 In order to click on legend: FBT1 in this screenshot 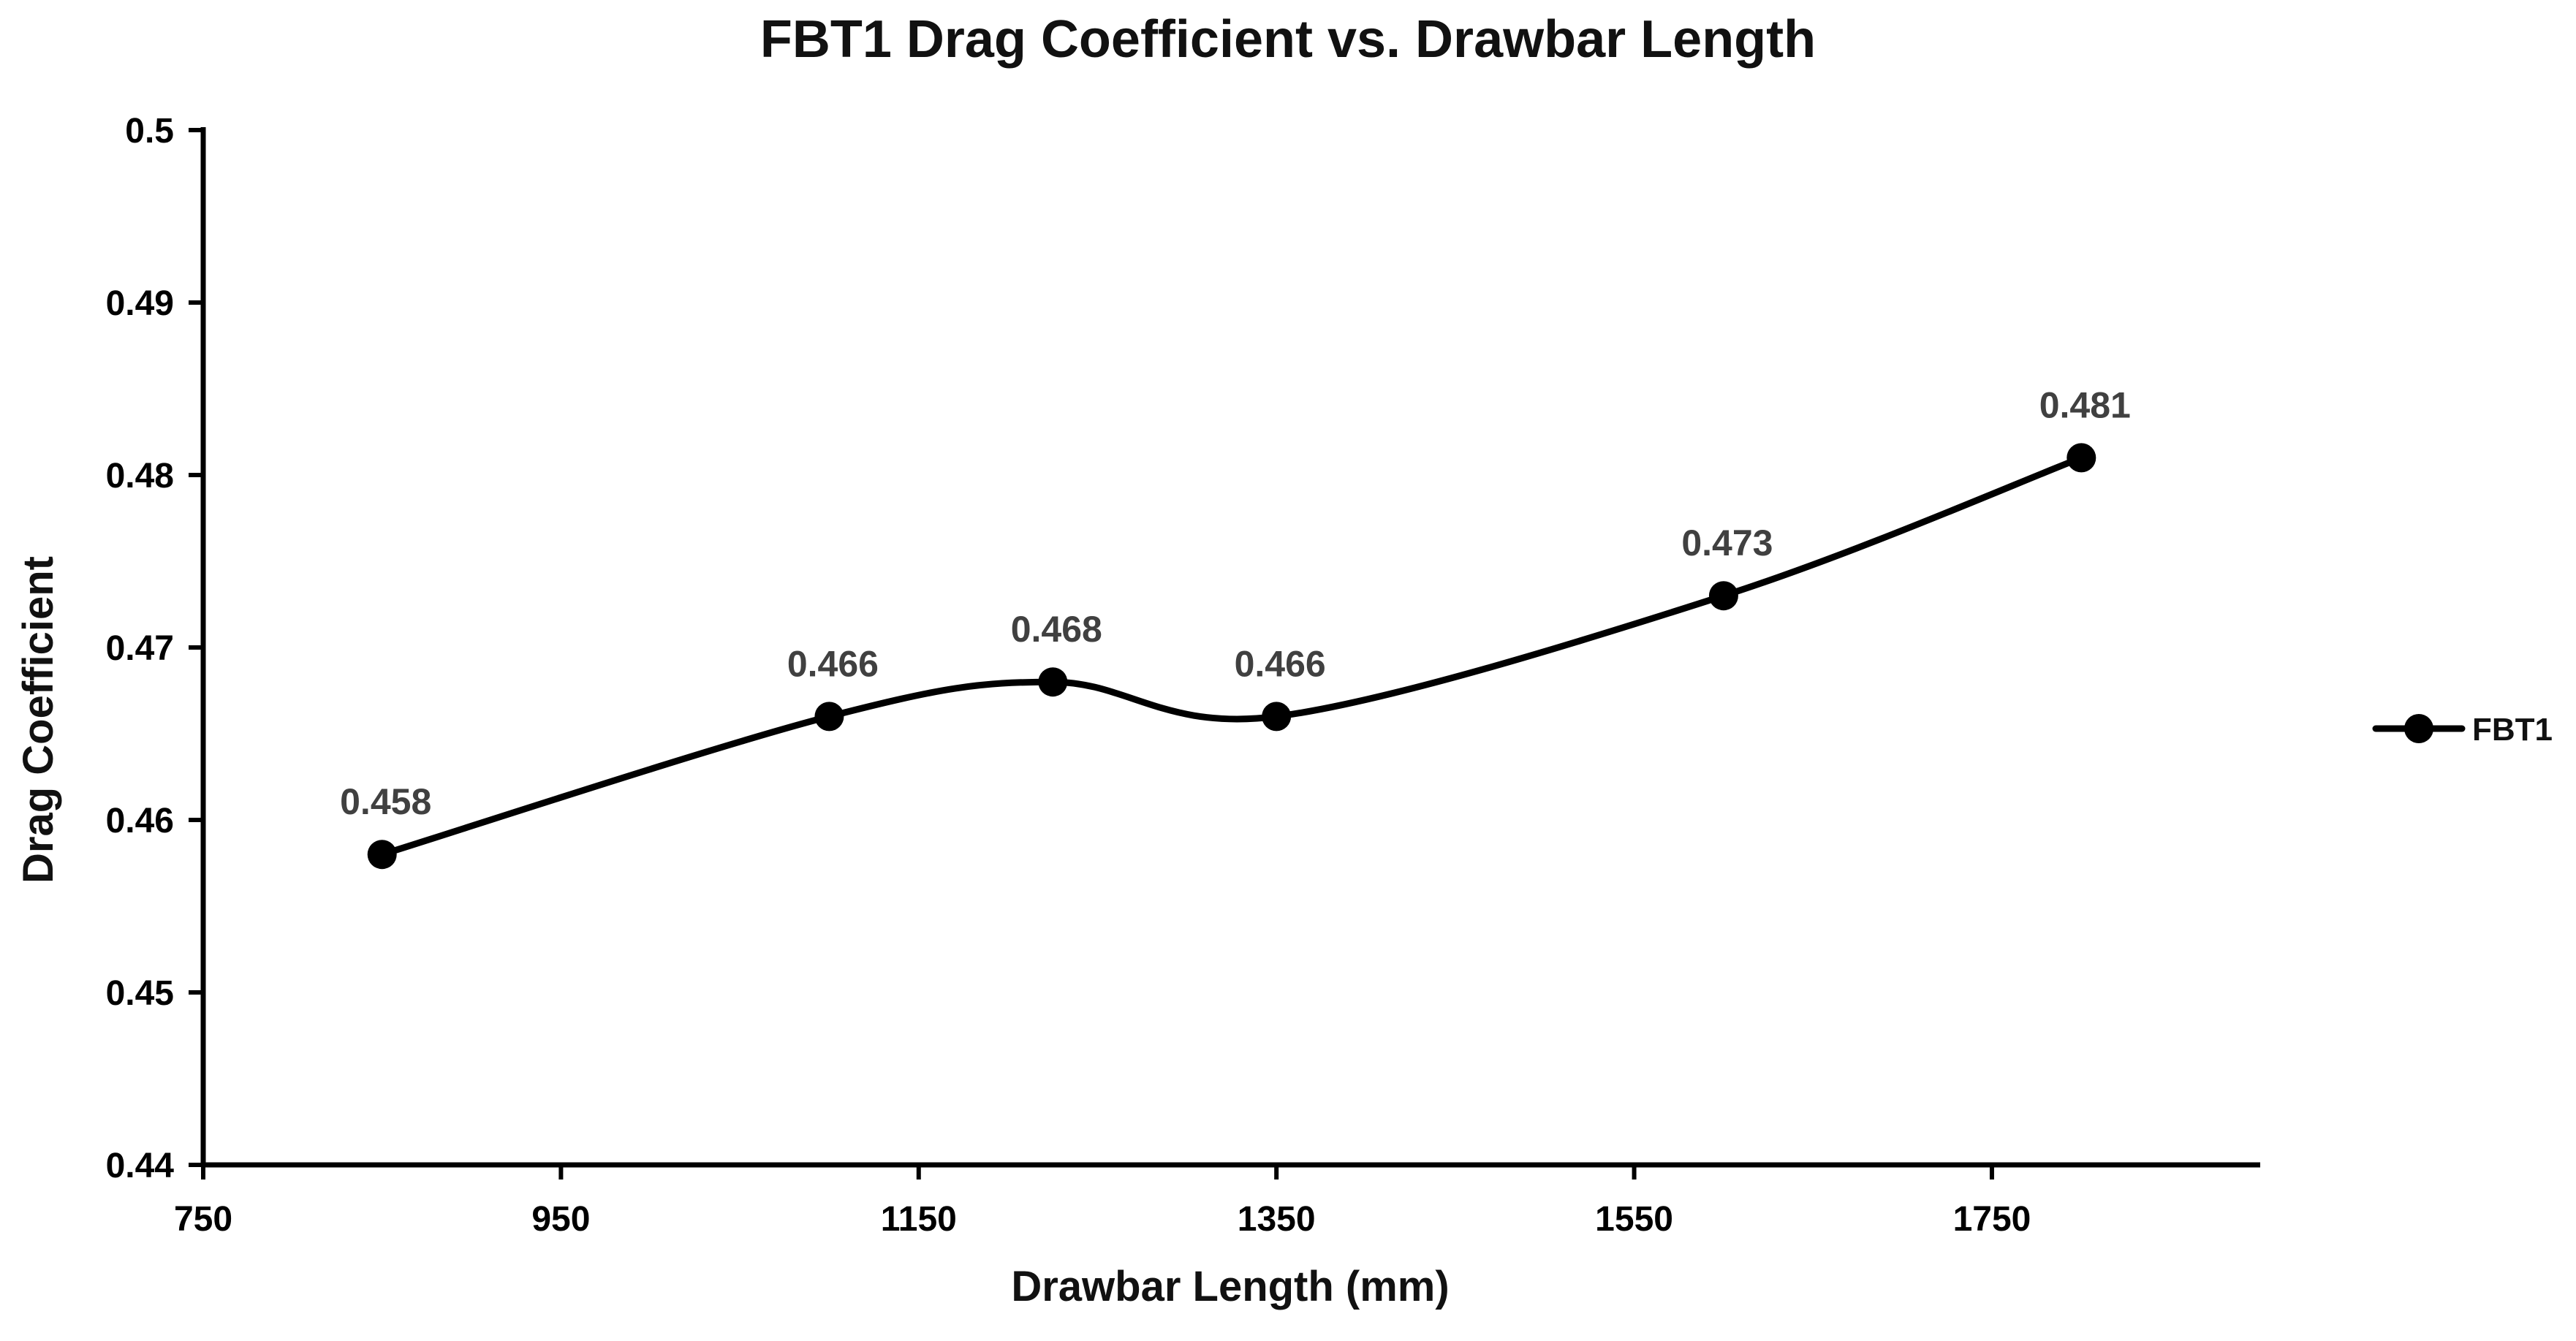, I will do `click(2462, 730)`.